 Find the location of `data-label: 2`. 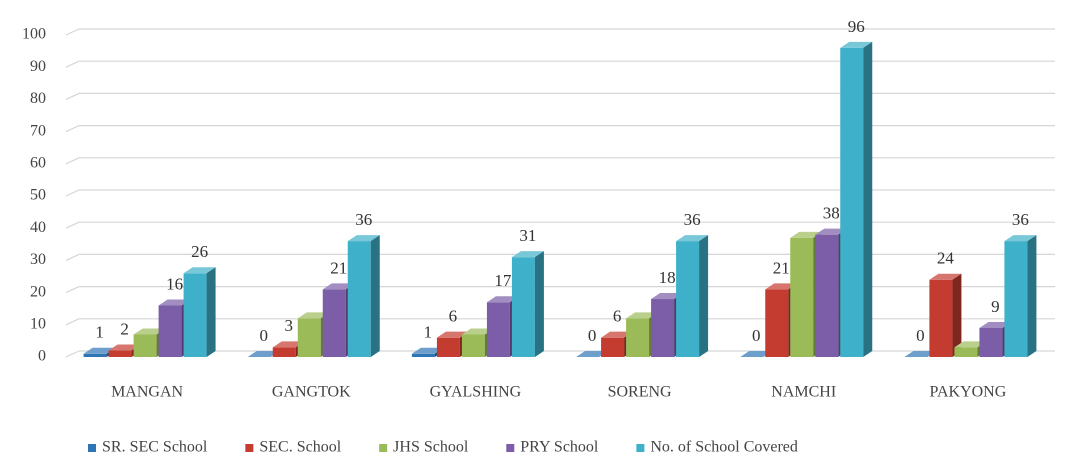

data-label: 2 is located at coordinates (124, 328).